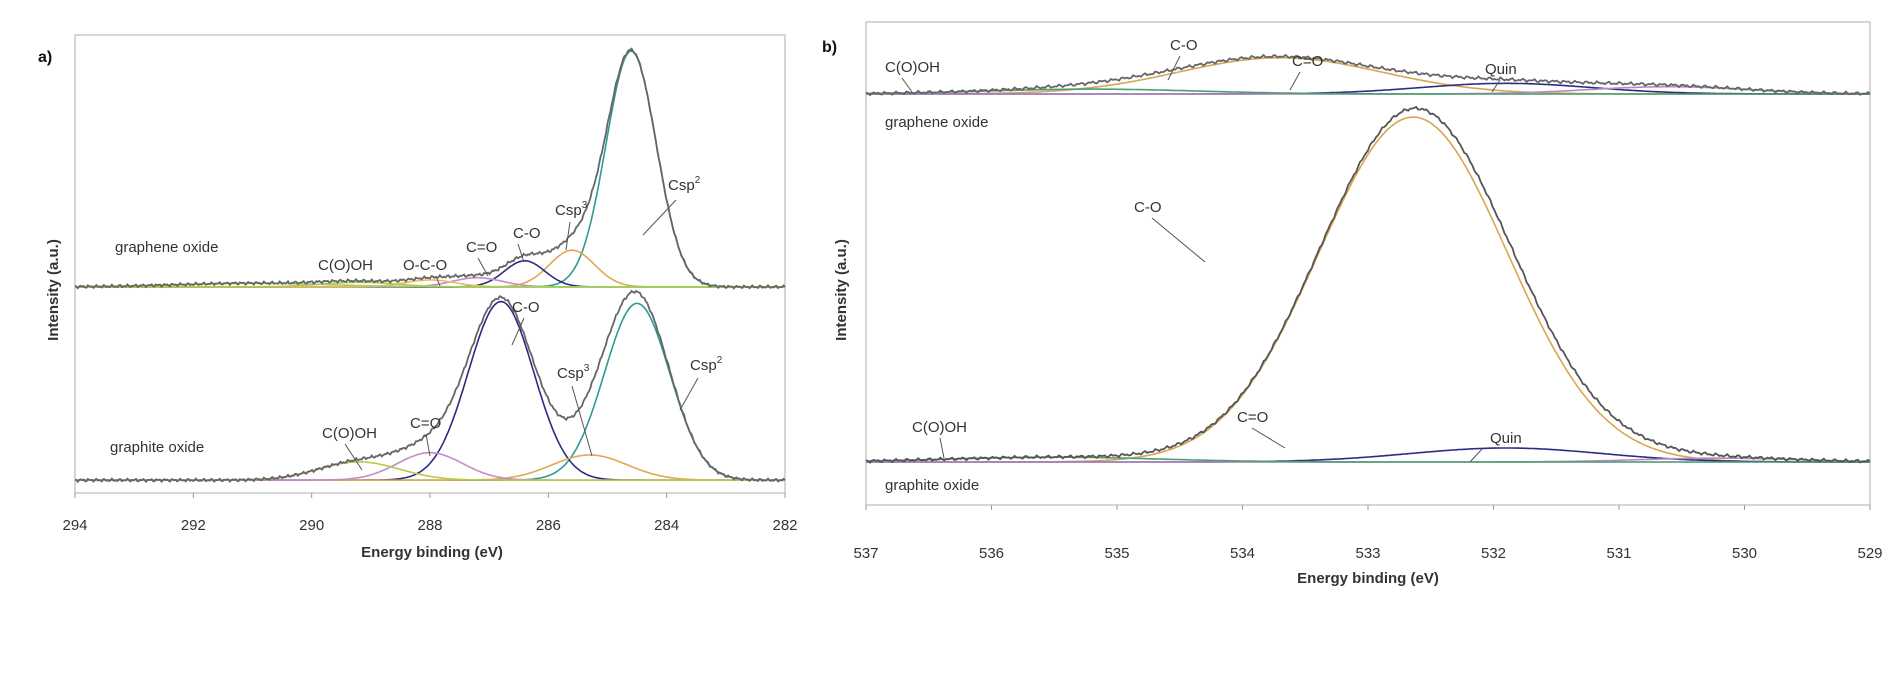  Describe the element at coordinates (865, 553) in the screenshot. I see `x-tick-label: 537` at that location.